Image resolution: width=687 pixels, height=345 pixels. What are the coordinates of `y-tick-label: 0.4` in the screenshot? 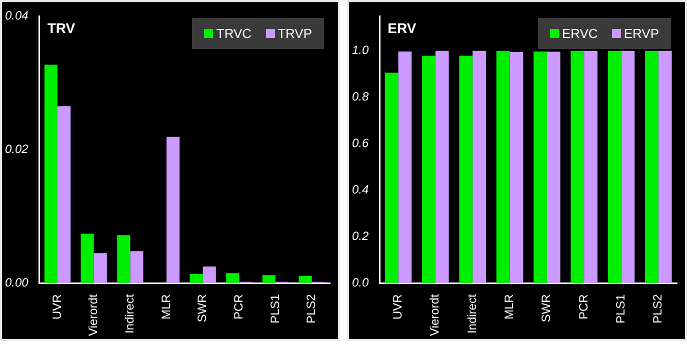 It's located at (360, 189).